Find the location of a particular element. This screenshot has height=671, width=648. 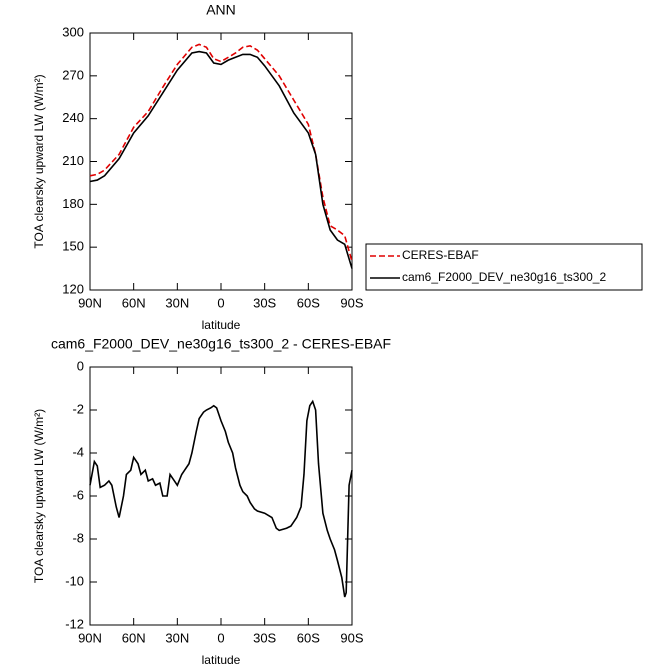

y-tick-label: -6 is located at coordinates (78, 494).